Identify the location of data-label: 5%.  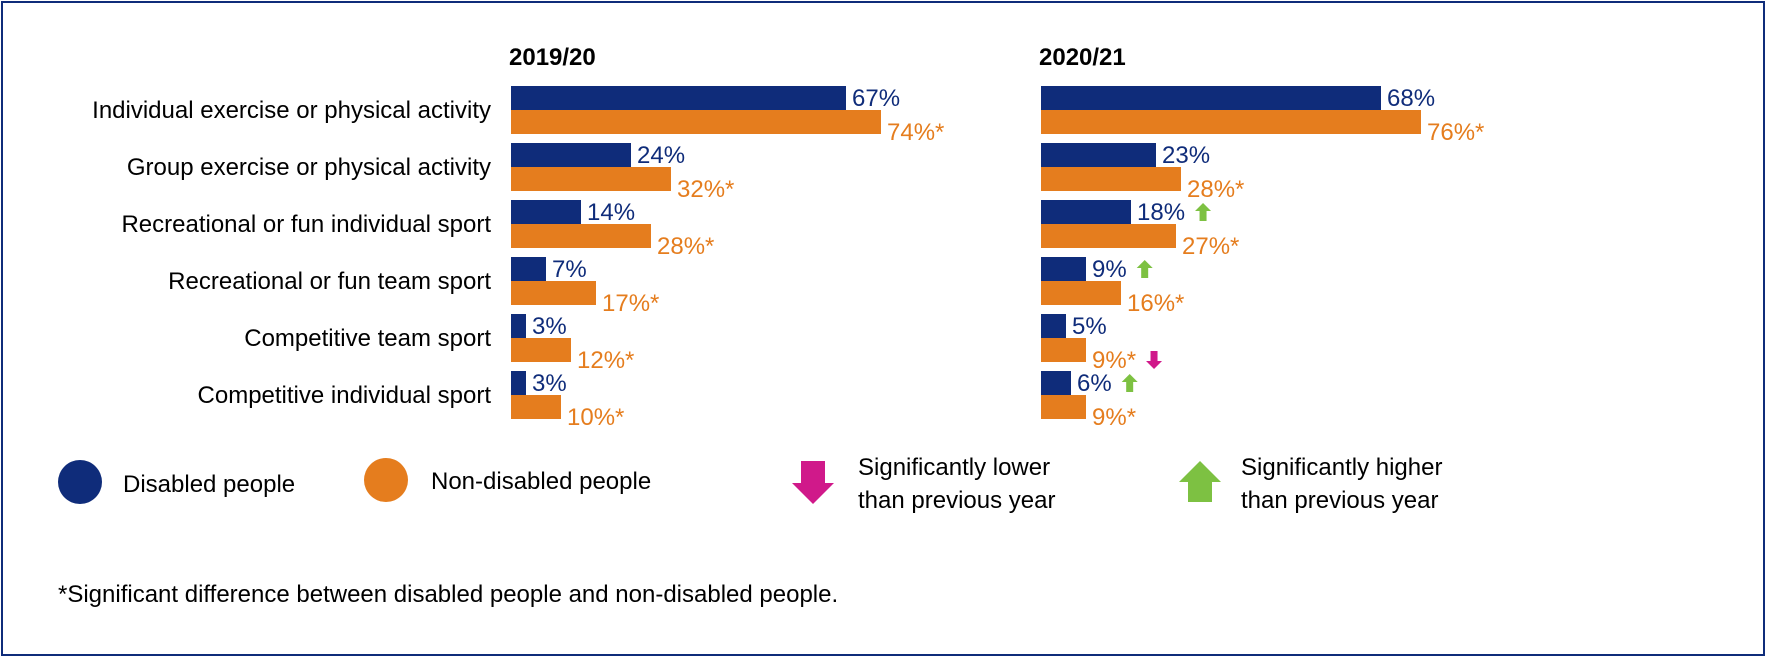
(1089, 326).